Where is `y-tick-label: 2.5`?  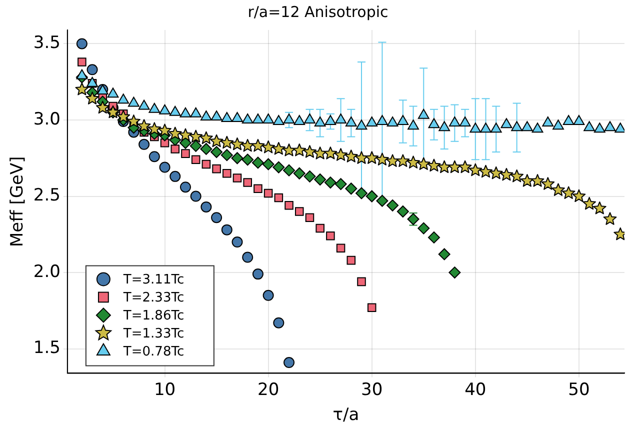
y-tick-label: 2.5 is located at coordinates (46, 196).